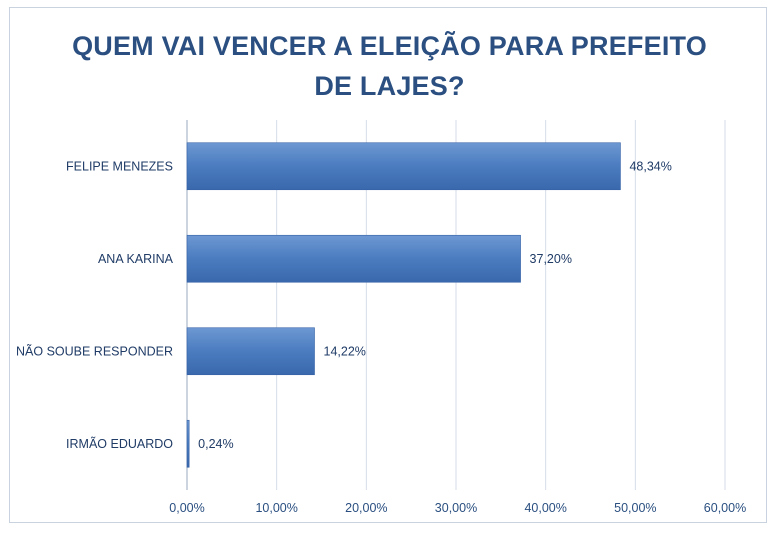  I want to click on data-label: 48,34%, so click(650, 166).